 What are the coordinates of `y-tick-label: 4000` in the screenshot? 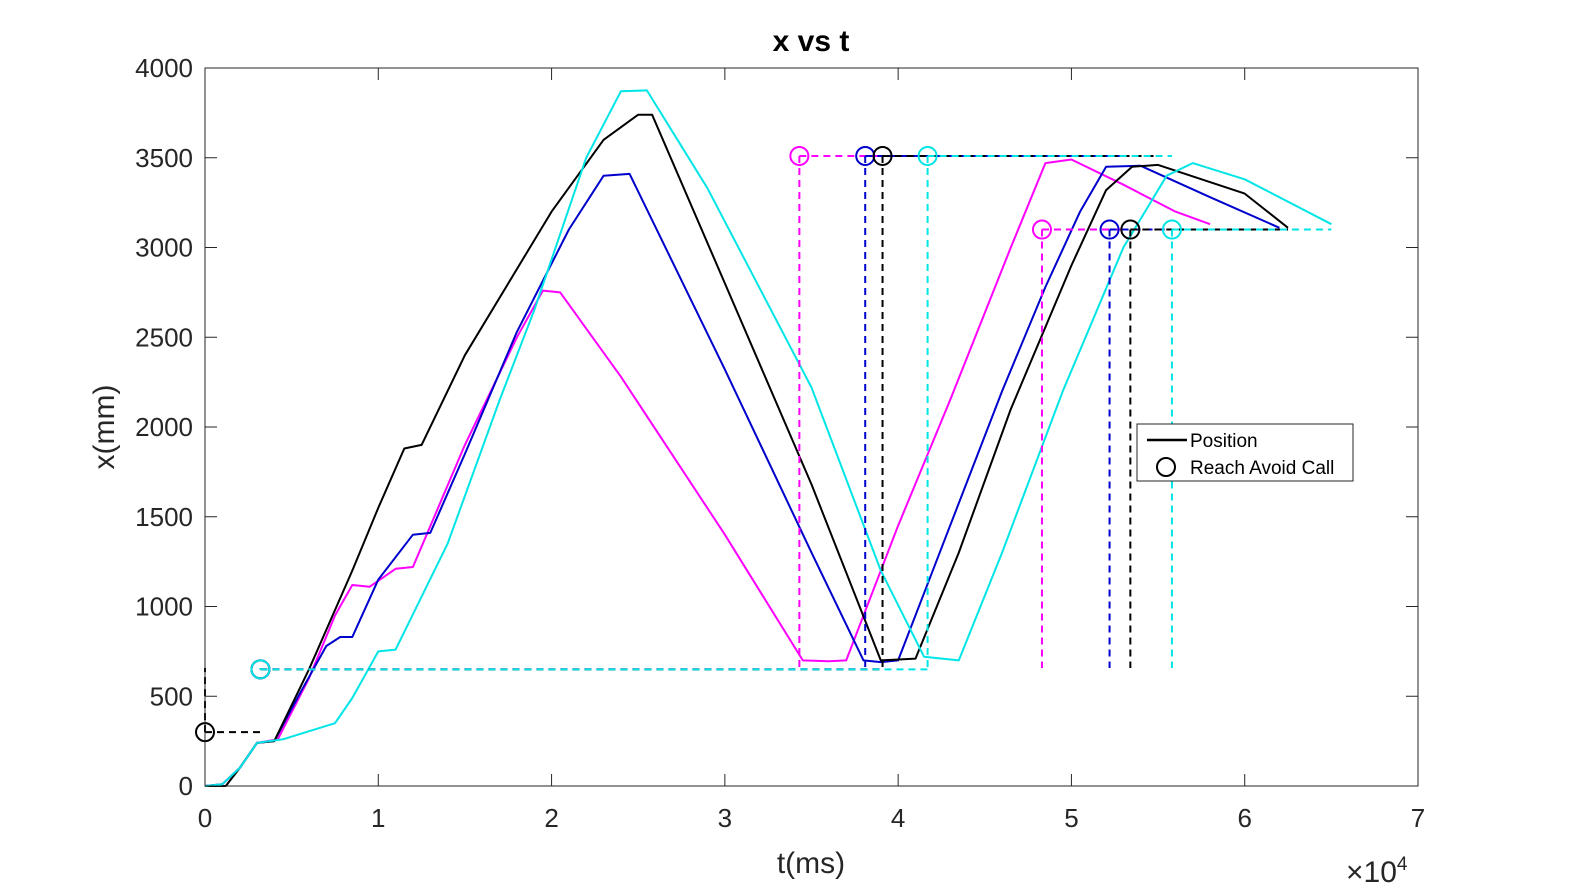 It's located at (164, 68).